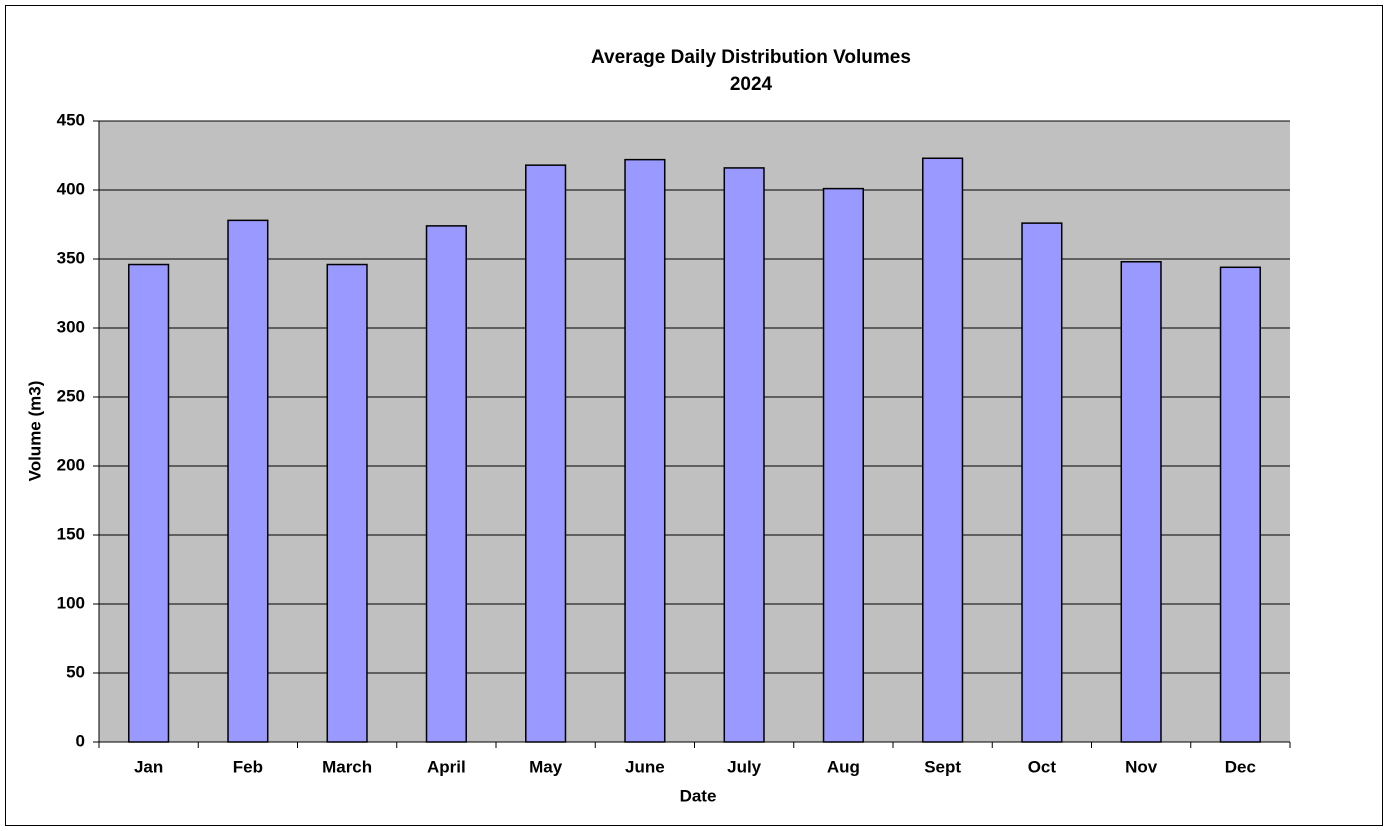 The image size is (1388, 831). Describe the element at coordinates (751, 57) in the screenshot. I see `chart-title: Average Daily Distribution Volumes` at that location.